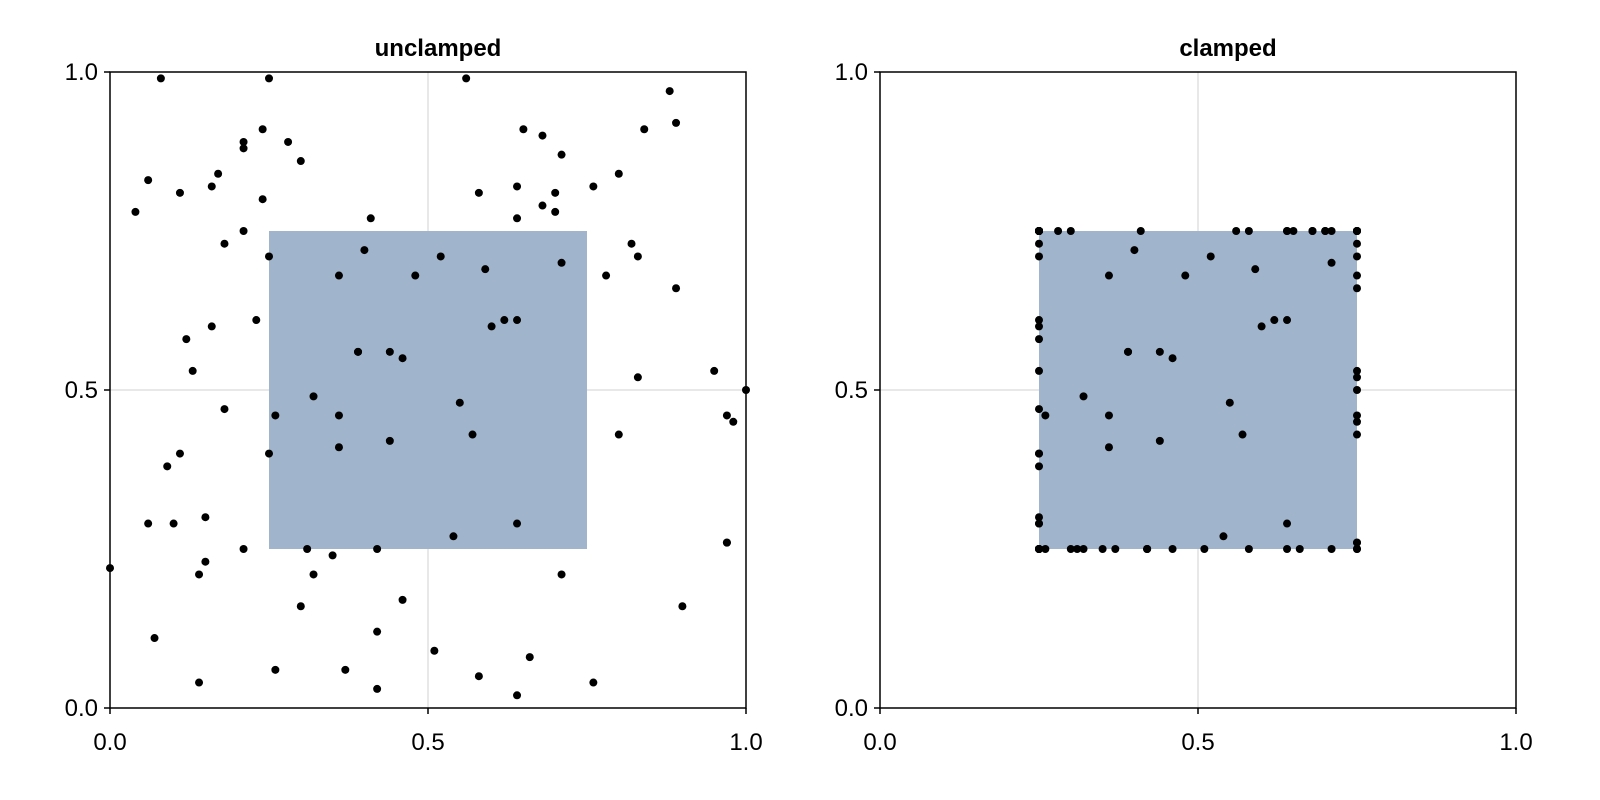 Image resolution: width=1600 pixels, height=800 pixels. I want to click on x-tick-label: 1.0, so click(1515, 742).